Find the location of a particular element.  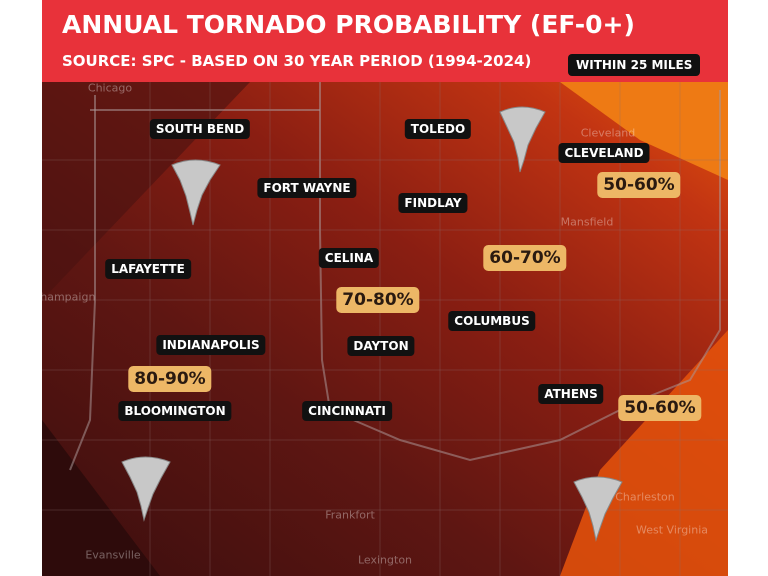

city-label: COLUMBUS is located at coordinates (492, 321).